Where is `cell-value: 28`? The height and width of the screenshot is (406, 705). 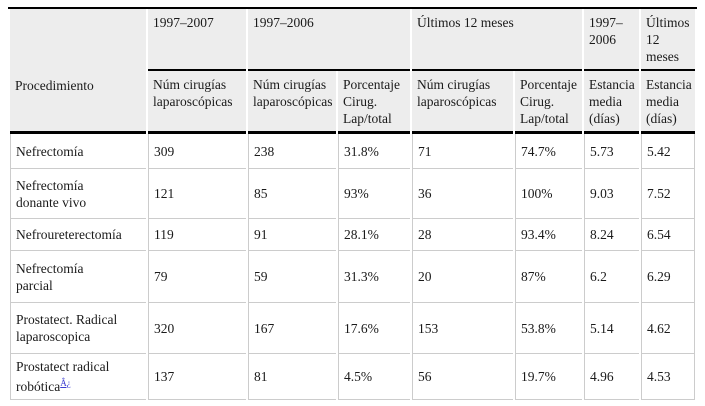
cell-value: 28 is located at coordinates (462, 235).